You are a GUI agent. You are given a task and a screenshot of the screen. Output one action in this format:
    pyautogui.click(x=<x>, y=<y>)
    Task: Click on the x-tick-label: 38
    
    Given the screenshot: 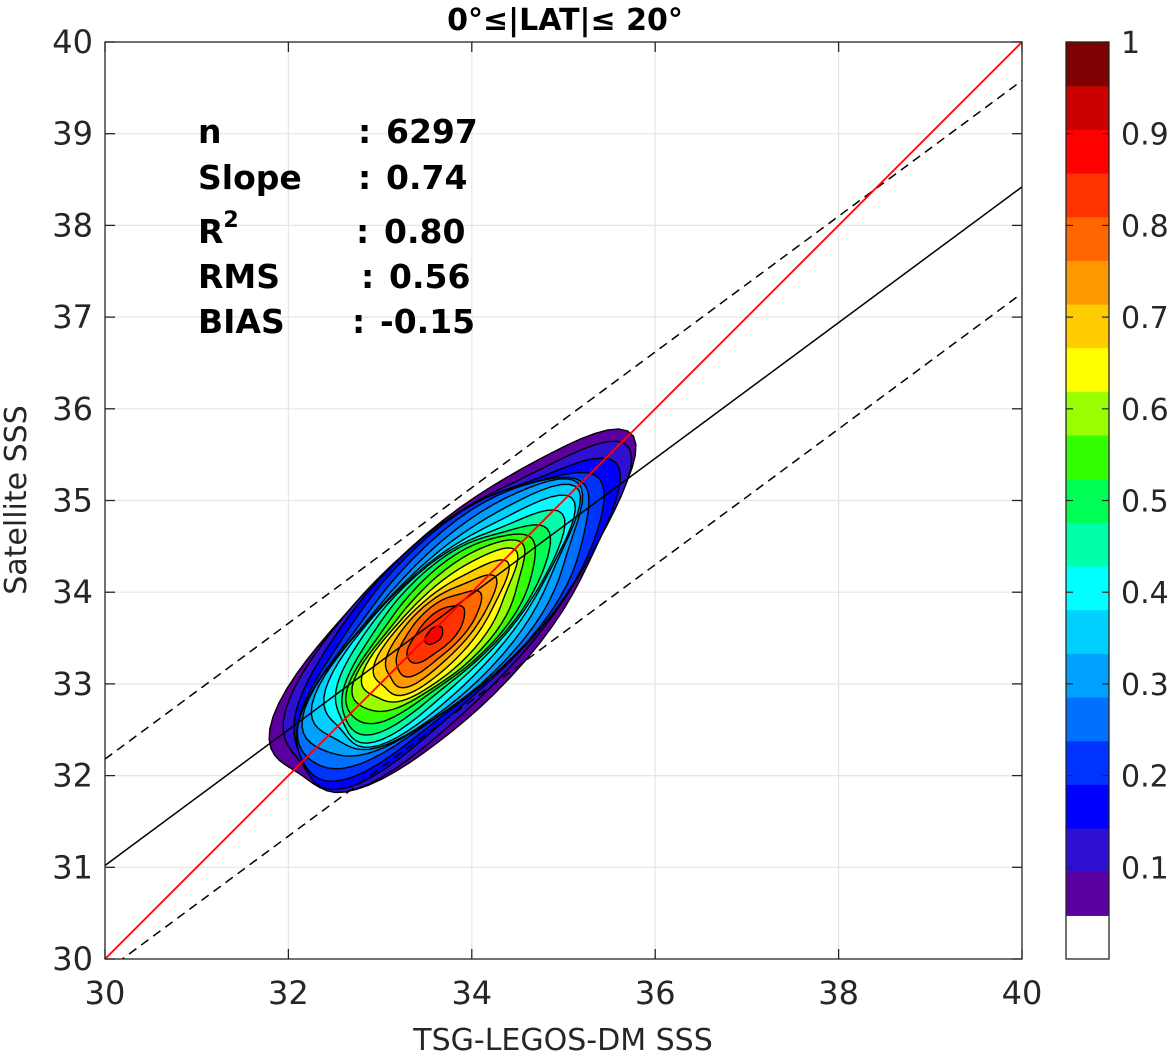 What is the action you would take?
    pyautogui.click(x=838, y=993)
    